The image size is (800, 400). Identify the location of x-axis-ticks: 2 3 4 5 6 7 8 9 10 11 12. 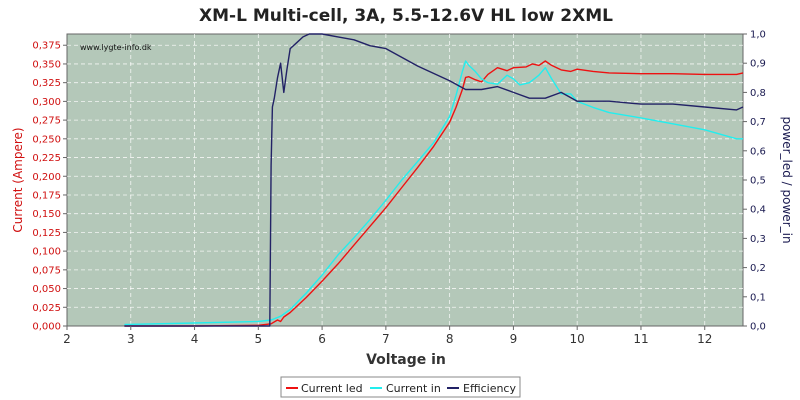
(387, 336).